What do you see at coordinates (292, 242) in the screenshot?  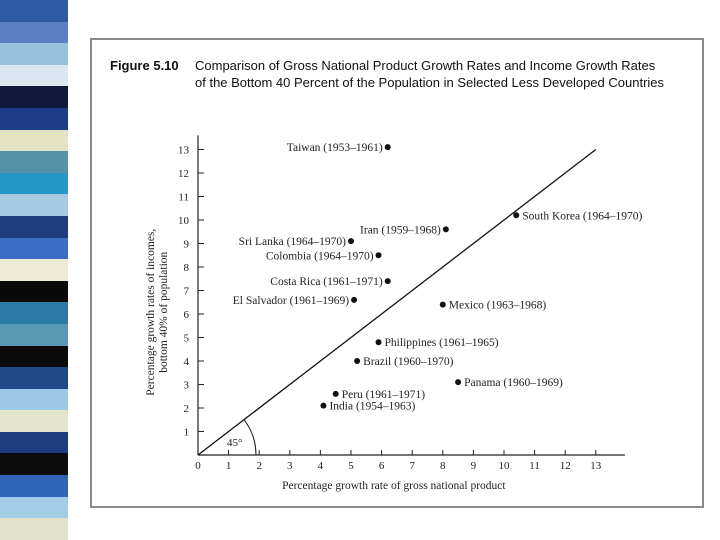 I see `data-point-label: Sri Lanka (1964–1970)` at bounding box center [292, 242].